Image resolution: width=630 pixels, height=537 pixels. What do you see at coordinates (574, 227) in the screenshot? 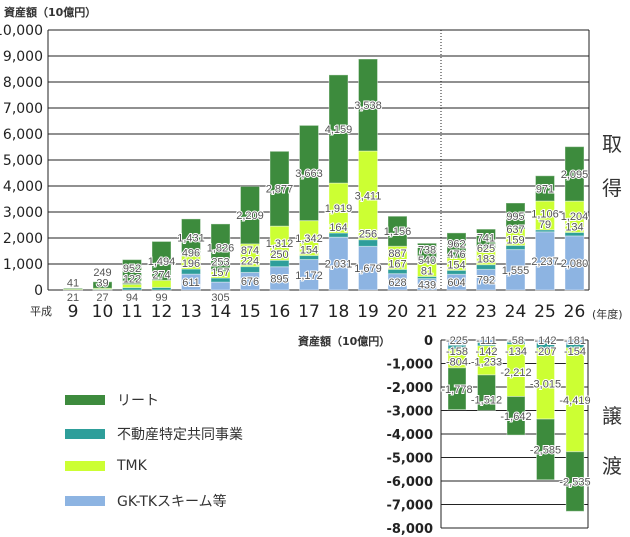
I see `data-label: 134` at bounding box center [574, 227].